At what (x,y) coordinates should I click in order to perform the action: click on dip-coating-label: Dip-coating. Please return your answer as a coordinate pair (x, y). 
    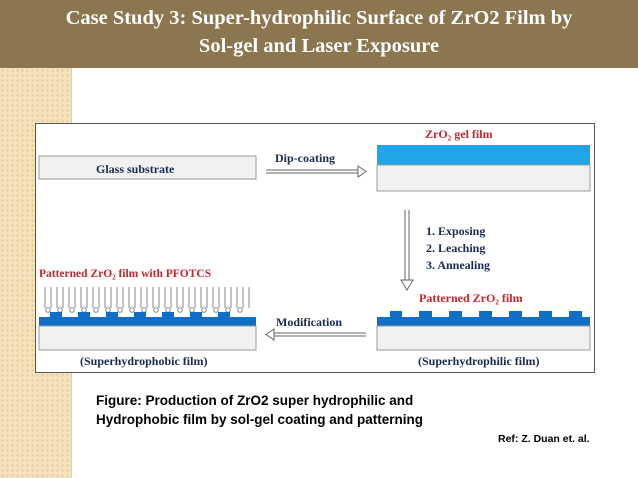
    Looking at the image, I should click on (305, 158).